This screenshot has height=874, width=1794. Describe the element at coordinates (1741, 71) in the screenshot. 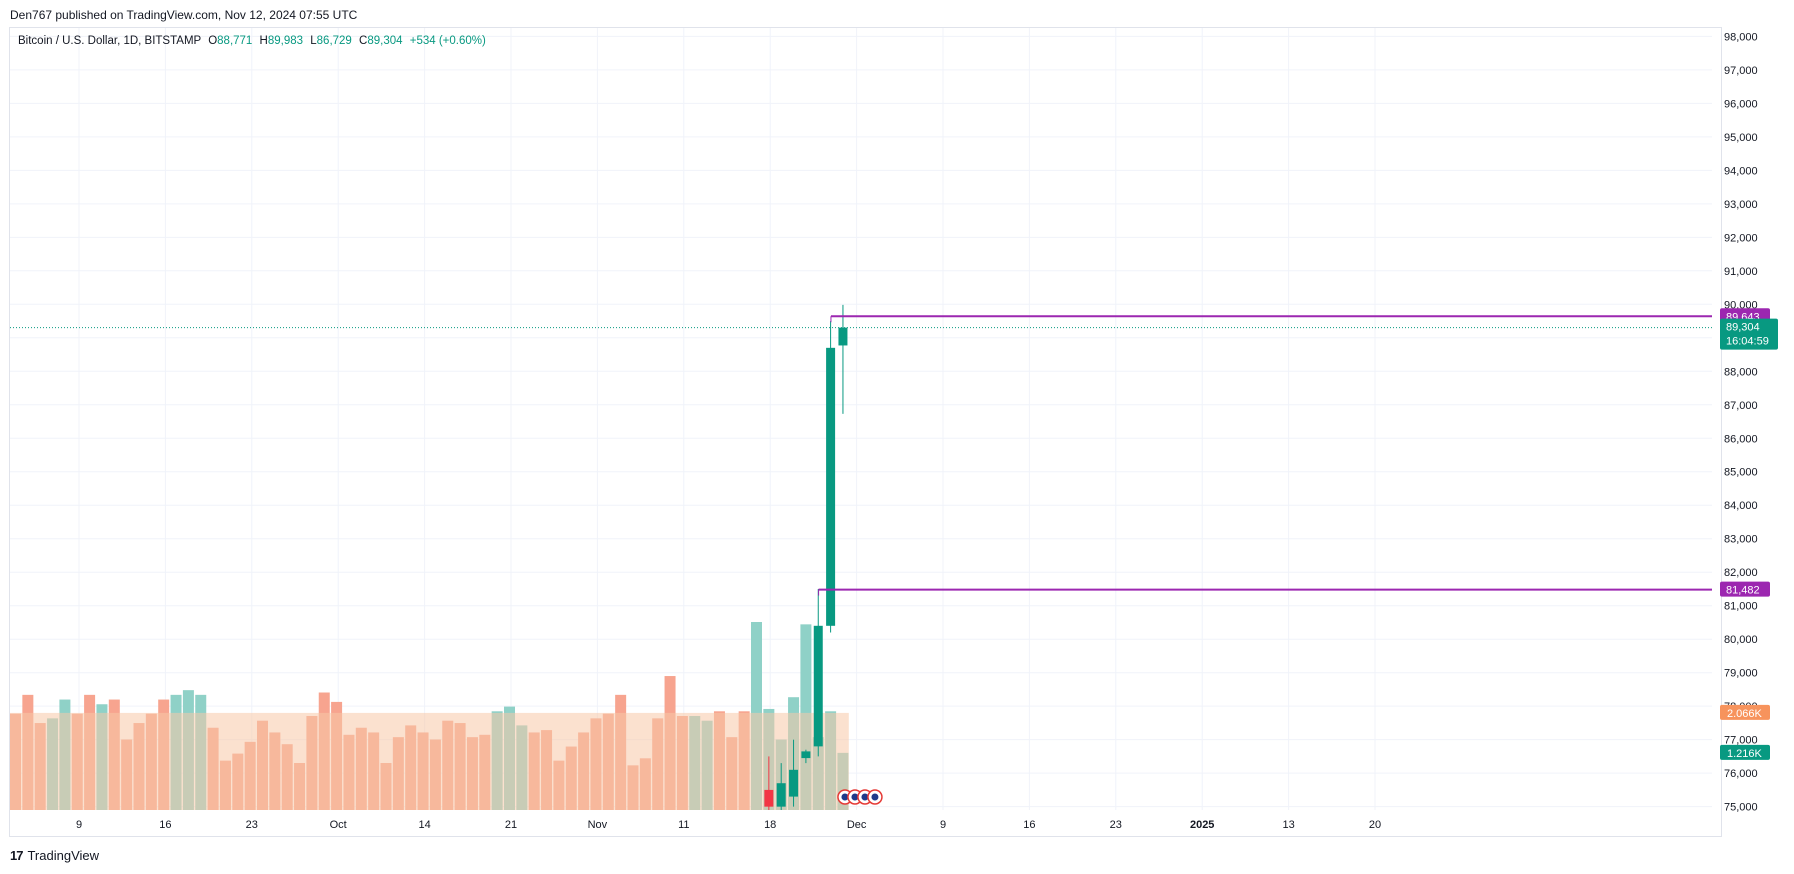

I see `price-tick-label: 97,000` at that location.